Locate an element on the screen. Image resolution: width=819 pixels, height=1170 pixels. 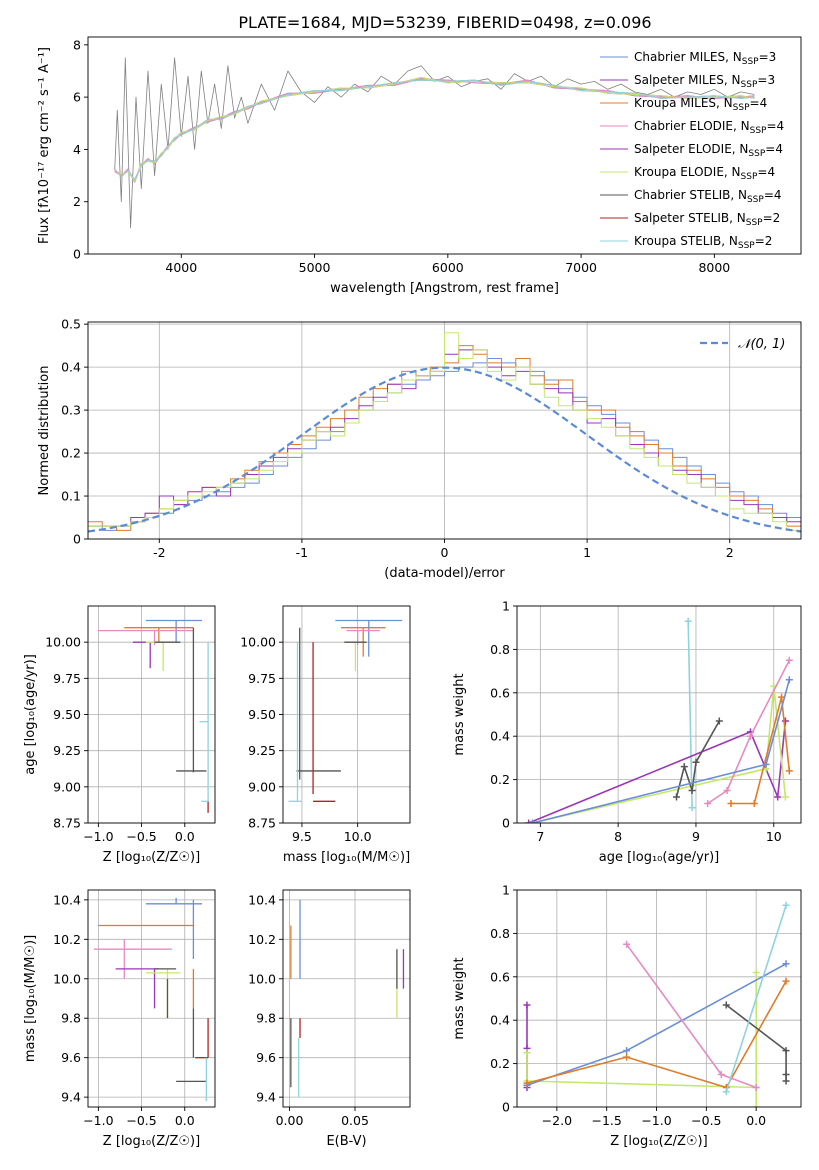
x-axis-label: E(B-V) is located at coordinates (346, 1141).